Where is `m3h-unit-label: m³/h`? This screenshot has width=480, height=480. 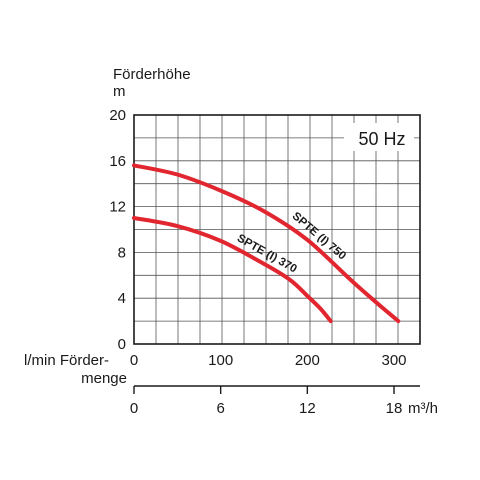
m3h-unit-label: m³/h is located at coordinates (423, 408).